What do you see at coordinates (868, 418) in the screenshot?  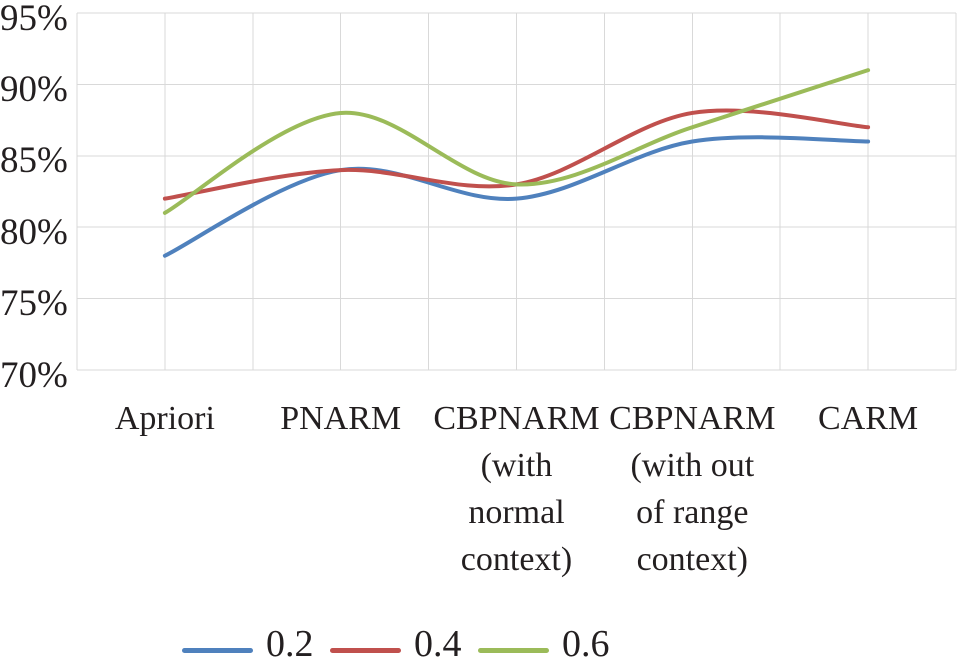 I see `x-category-label-4: CARM` at bounding box center [868, 418].